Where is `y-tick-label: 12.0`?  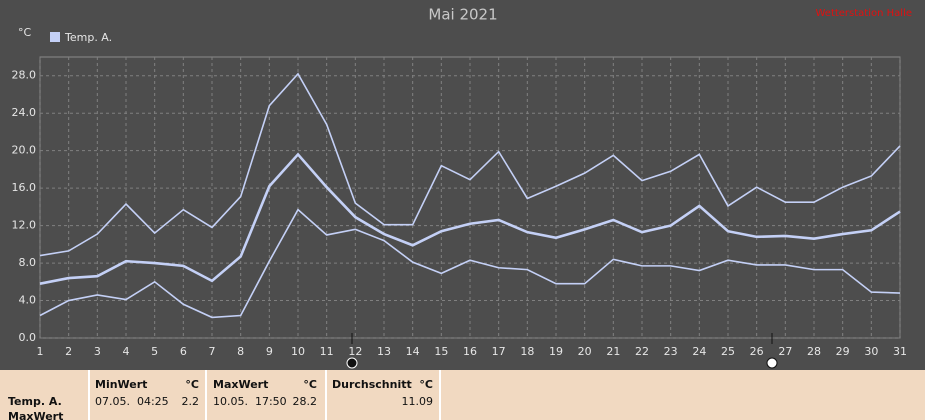 y-tick-label: 12.0 is located at coordinates (24, 225).